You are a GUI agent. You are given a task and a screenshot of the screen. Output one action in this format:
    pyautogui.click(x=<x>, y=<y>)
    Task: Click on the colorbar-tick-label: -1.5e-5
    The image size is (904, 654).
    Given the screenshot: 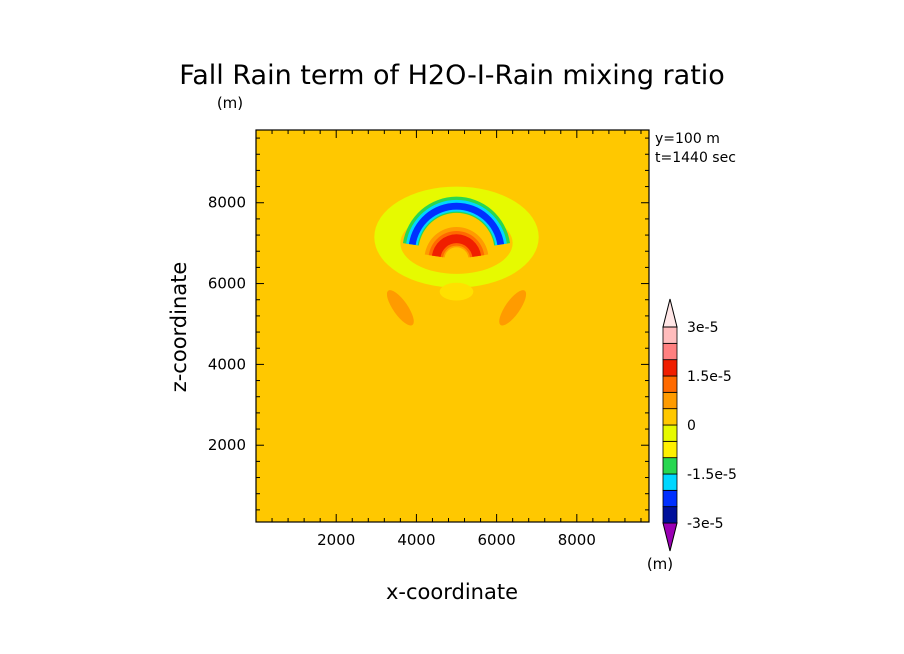 What is the action you would take?
    pyautogui.click(x=712, y=475)
    